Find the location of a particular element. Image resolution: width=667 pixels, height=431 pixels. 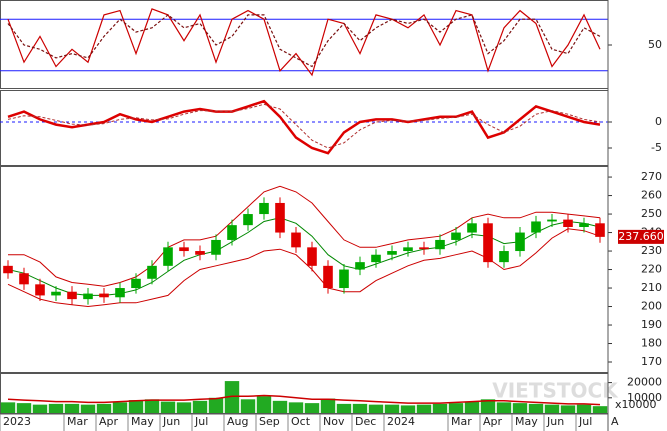

y-tick-label: 250 is located at coordinates (651, 213).